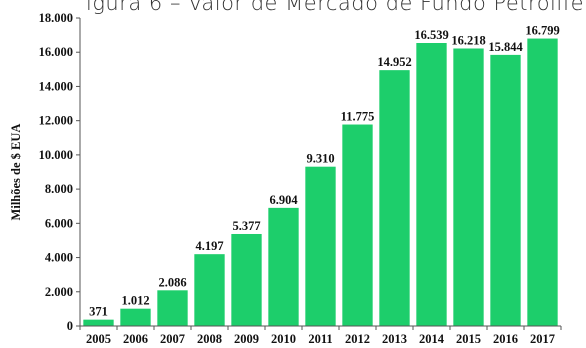 Image resolution: width=586 pixels, height=348 pixels. I want to click on data-label-2009: 5.377, so click(246, 226).